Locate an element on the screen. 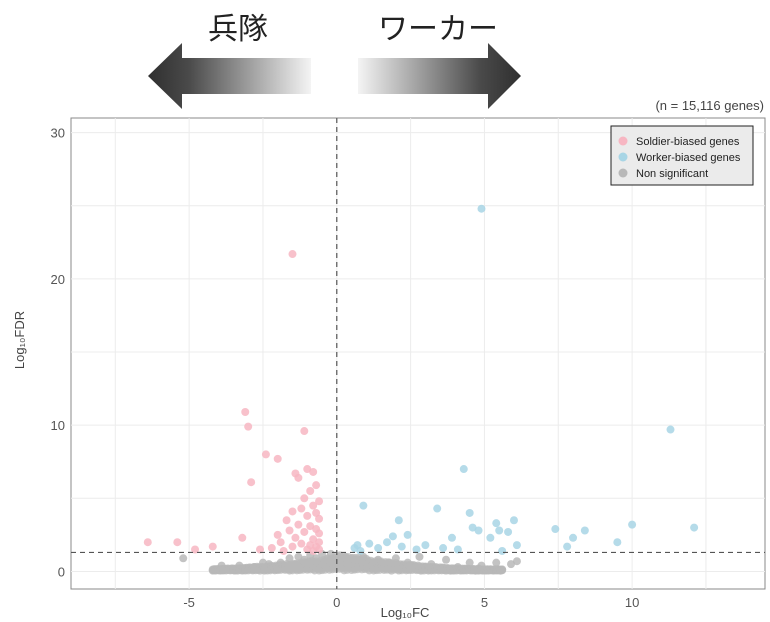  x-tick-label: -5 is located at coordinates (189, 602).